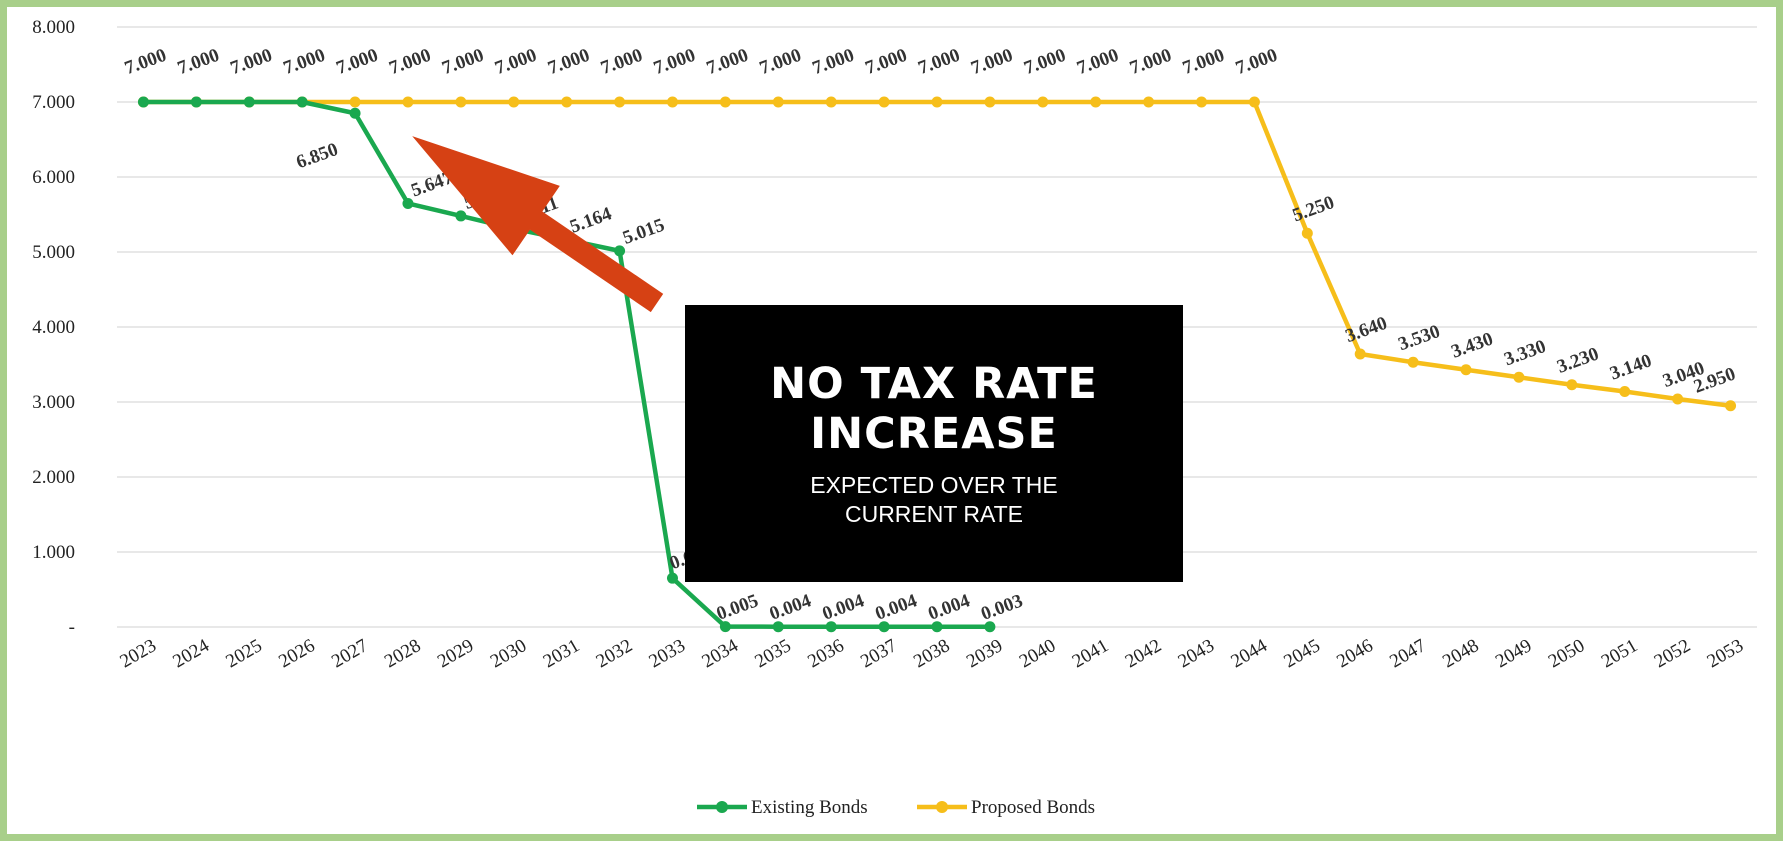  Describe the element at coordinates (825, 653) in the screenshot. I see `x-tick-label: 2036` at that location.